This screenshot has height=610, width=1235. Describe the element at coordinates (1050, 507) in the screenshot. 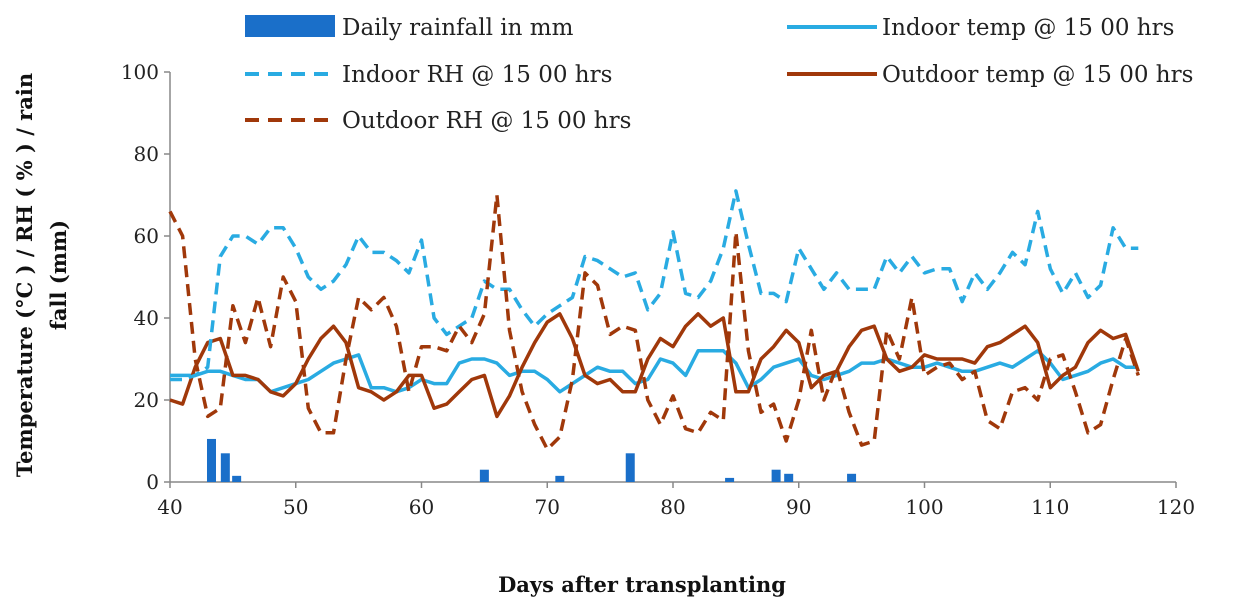

I see `x-tick-label: 110` at that location.